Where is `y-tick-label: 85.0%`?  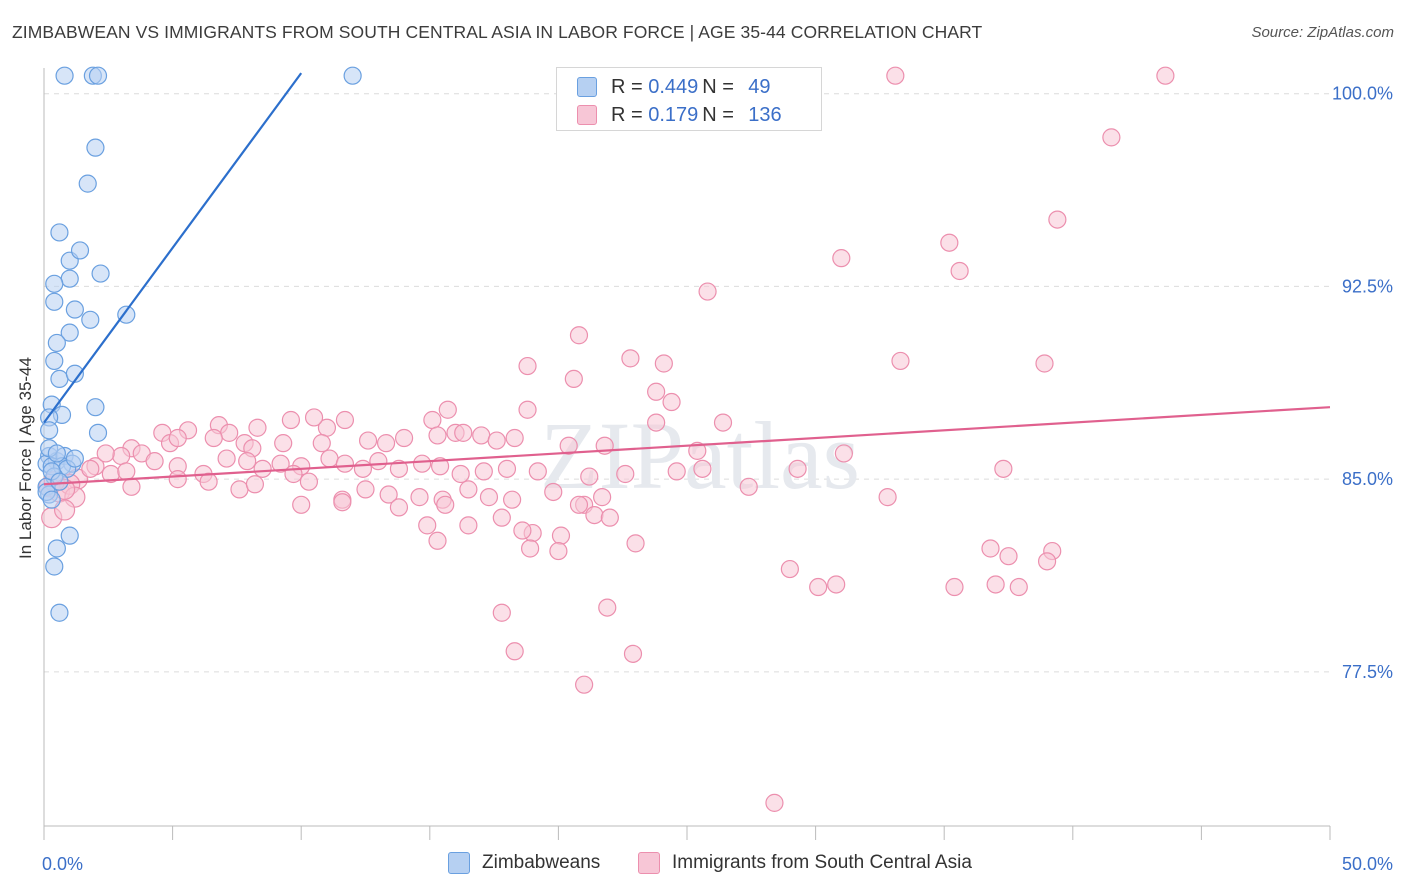
y-tick-label: 85.0% is located at coordinates (1367, 479).